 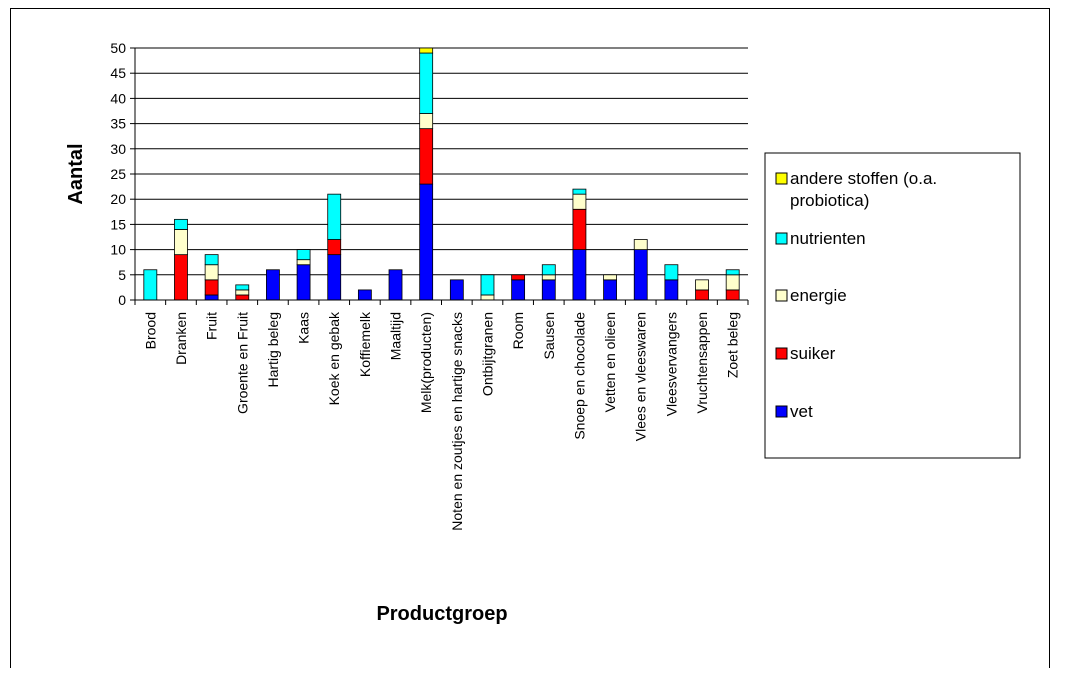 I want to click on x-tick-label: Vruchtensappen, so click(x=702, y=362).